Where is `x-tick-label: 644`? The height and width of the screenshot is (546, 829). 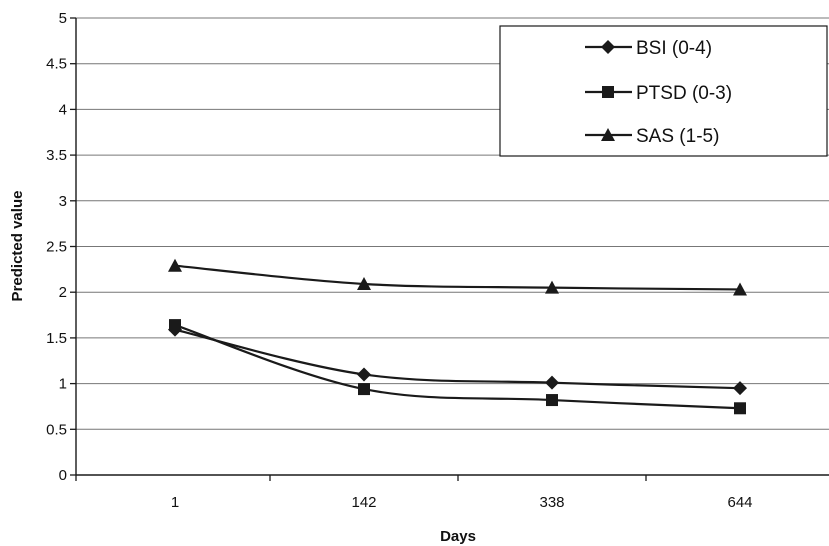
x-tick-label: 644 is located at coordinates (739, 502).